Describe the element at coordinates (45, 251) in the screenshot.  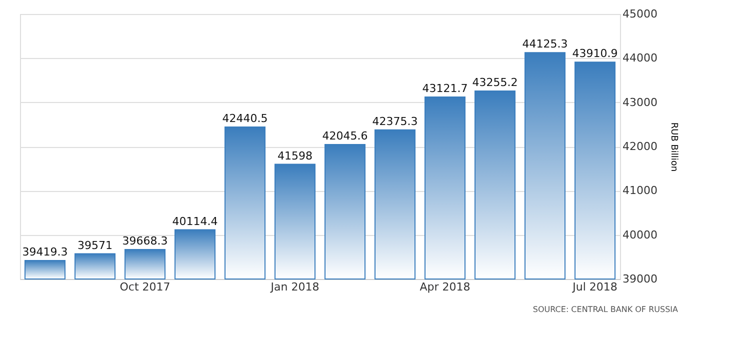
I see `data-label: 39419.3` at that location.